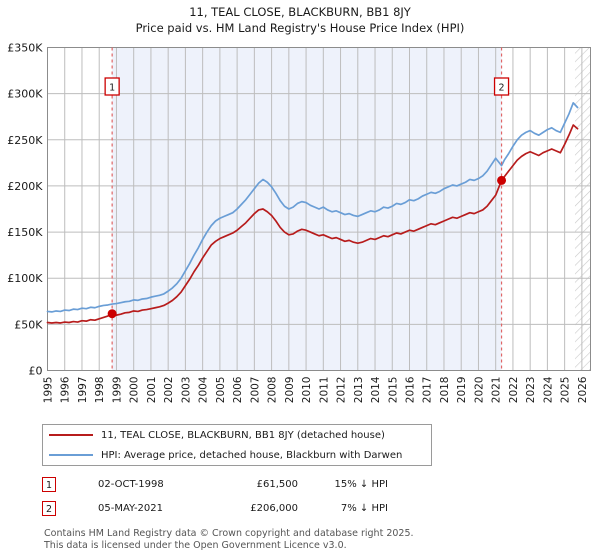  I want to click on chart-title: 11, TEAL CLOSE, BLACKBURN, BB1 8JY, so click(300, 12).